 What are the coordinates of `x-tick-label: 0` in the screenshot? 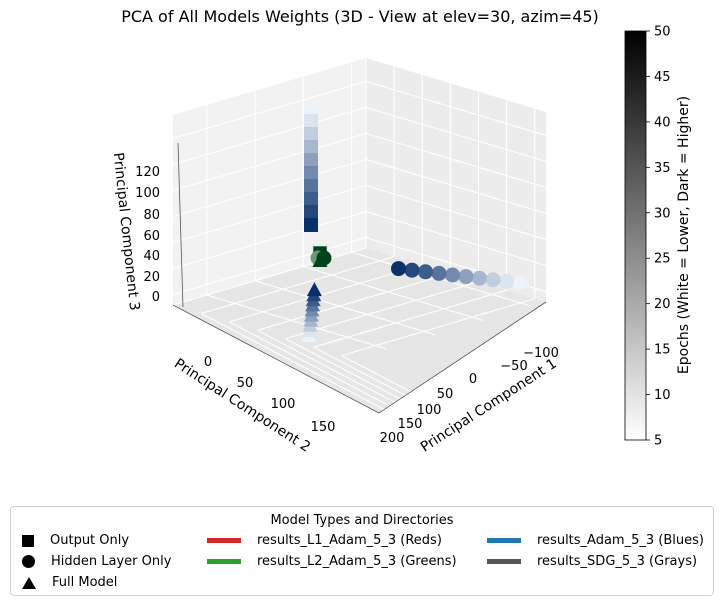 It's located at (473, 379).